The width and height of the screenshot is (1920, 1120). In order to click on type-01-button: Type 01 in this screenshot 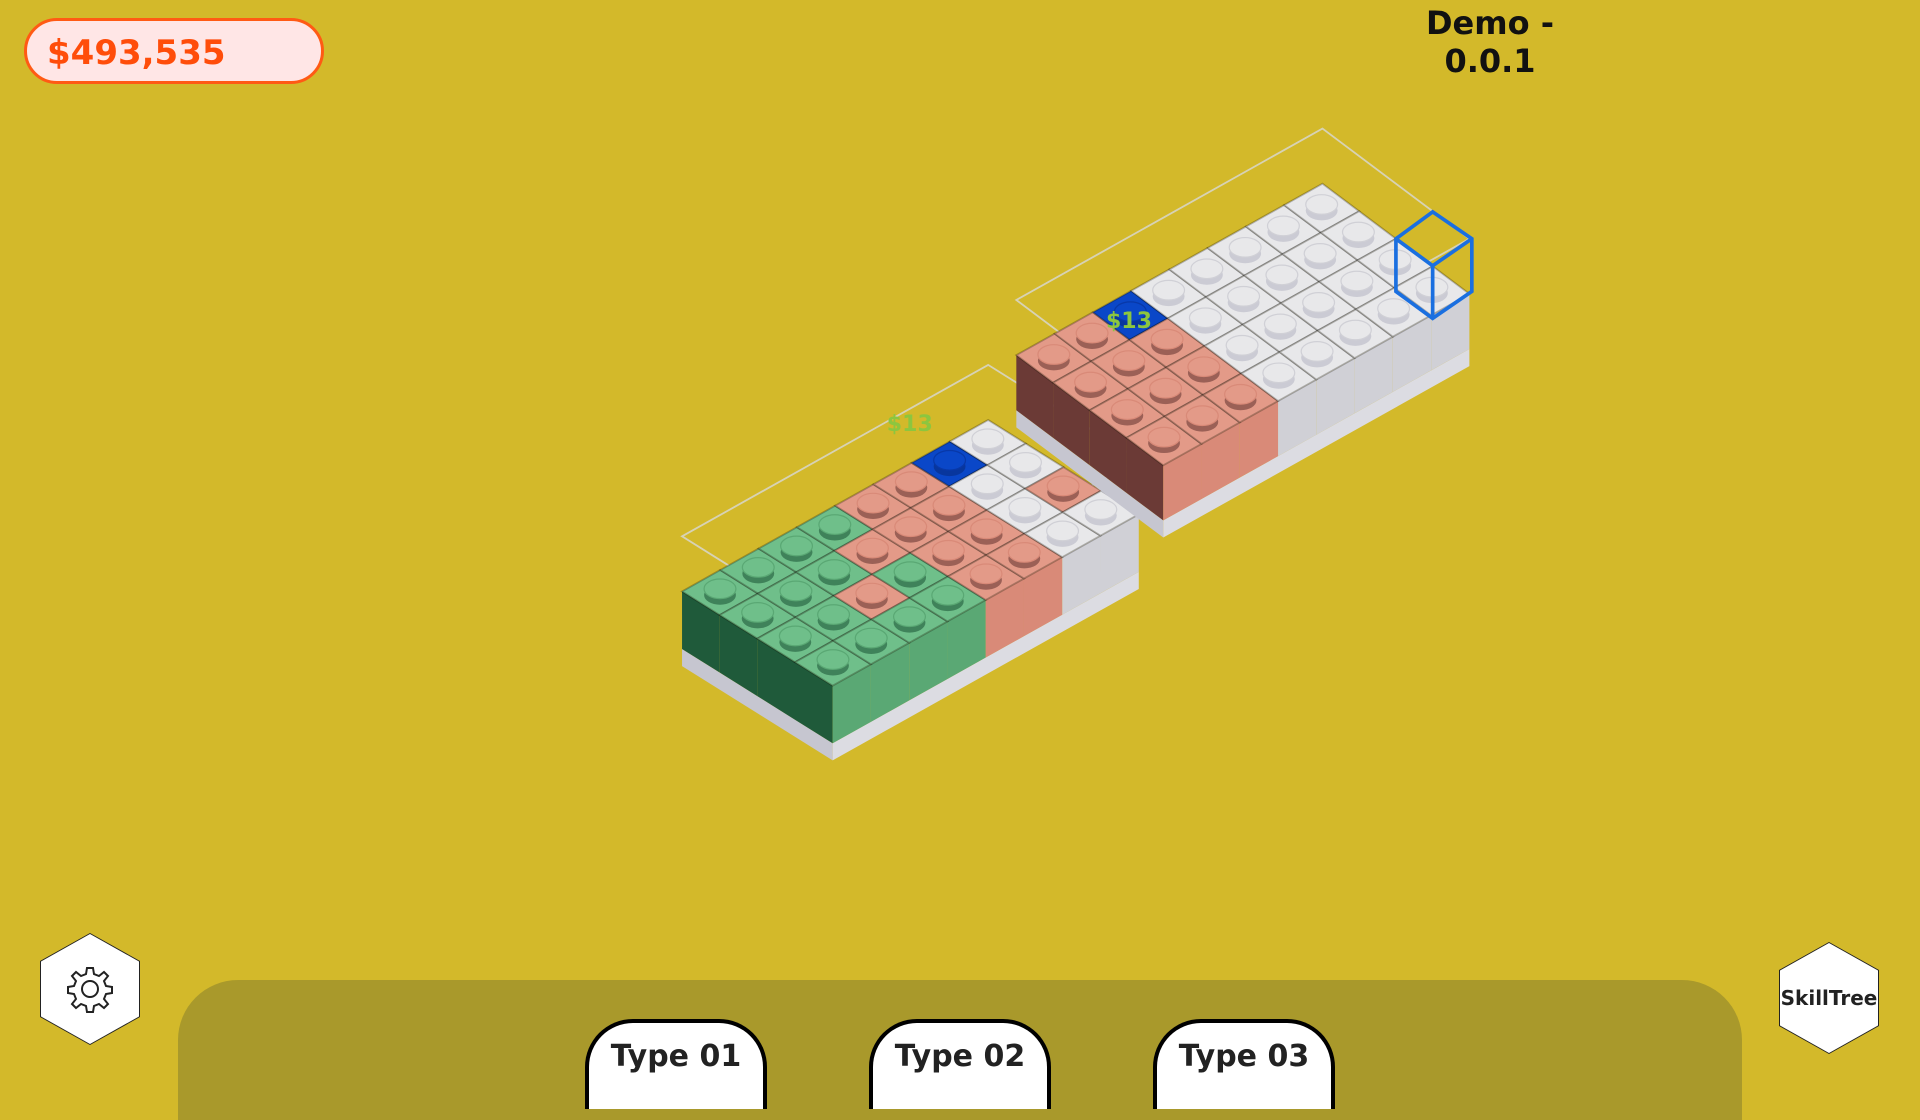, I will do `click(676, 1064)`.